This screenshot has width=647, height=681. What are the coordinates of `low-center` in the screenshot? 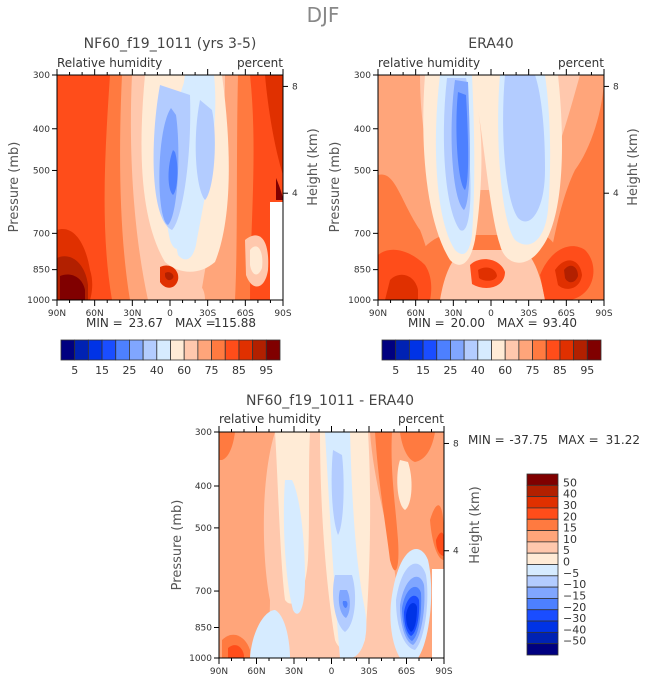 It's located at (195, 291).